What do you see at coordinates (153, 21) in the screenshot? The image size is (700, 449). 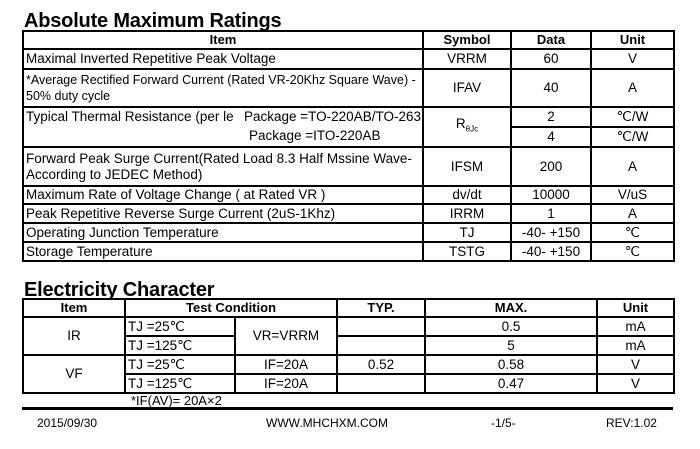 I see `amr-title: Absolute Maximum Ratings` at bounding box center [153, 21].